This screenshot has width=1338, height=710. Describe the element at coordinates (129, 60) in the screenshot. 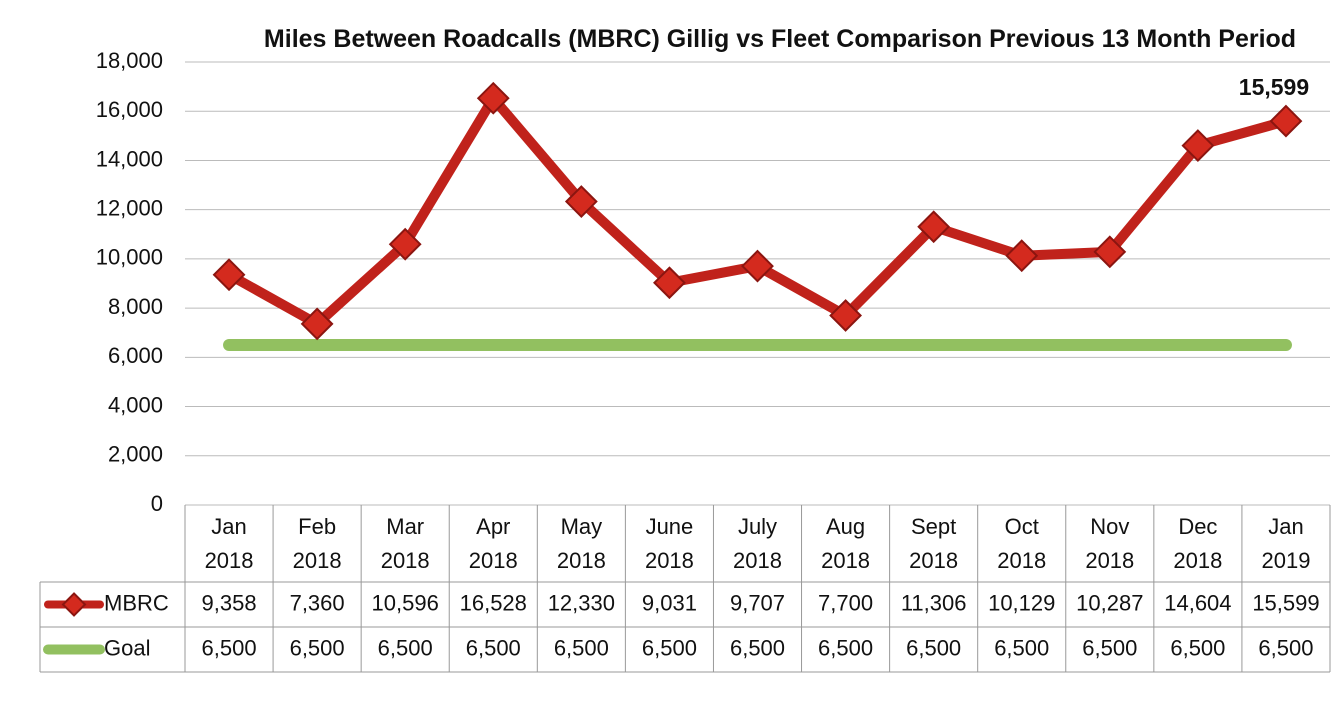

I see `y-tick-label: 18,000` at that location.